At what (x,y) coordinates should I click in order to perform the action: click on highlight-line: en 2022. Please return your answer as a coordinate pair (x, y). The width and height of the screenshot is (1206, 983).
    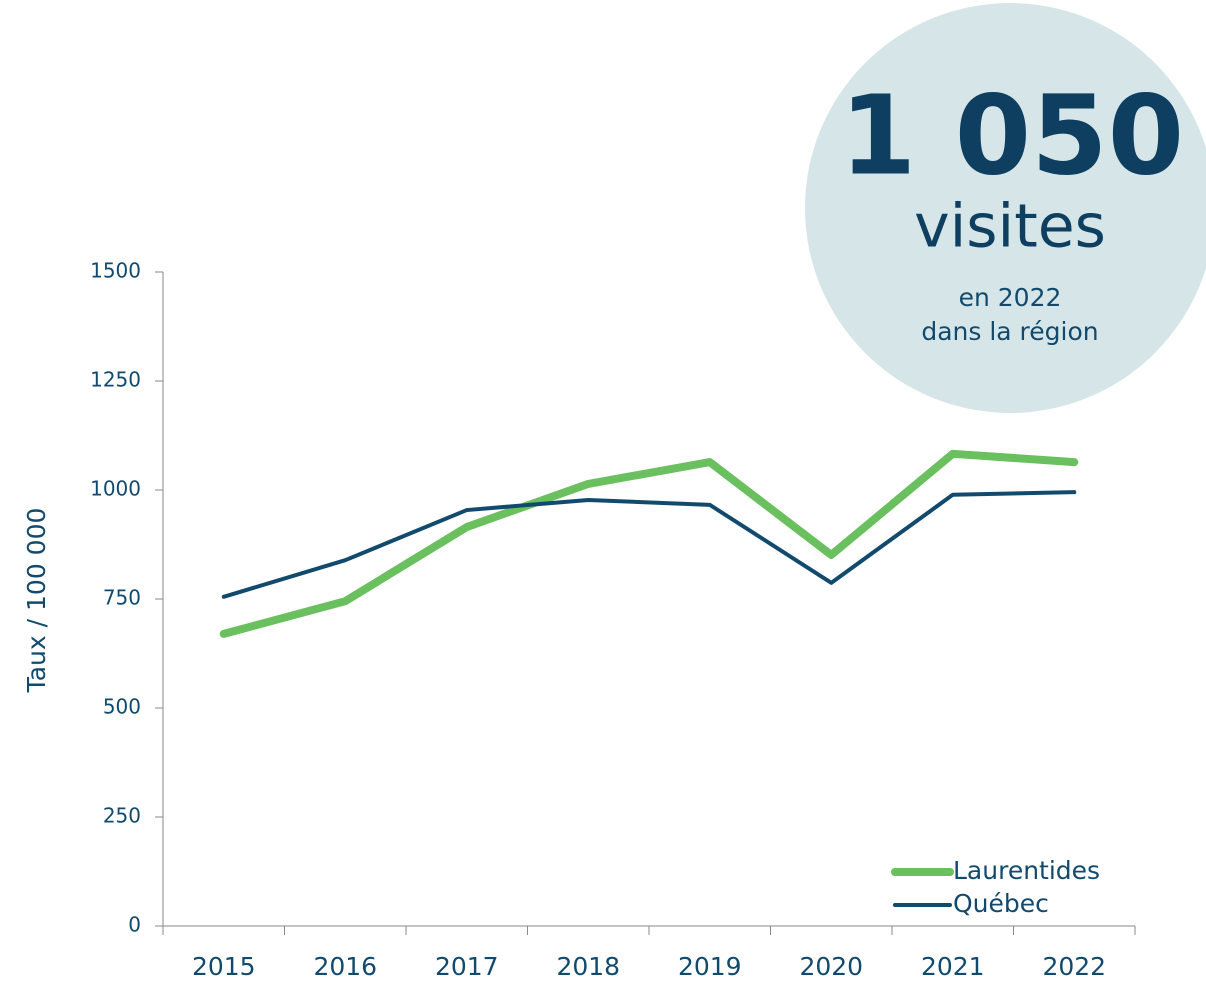
    Looking at the image, I should click on (1010, 297).